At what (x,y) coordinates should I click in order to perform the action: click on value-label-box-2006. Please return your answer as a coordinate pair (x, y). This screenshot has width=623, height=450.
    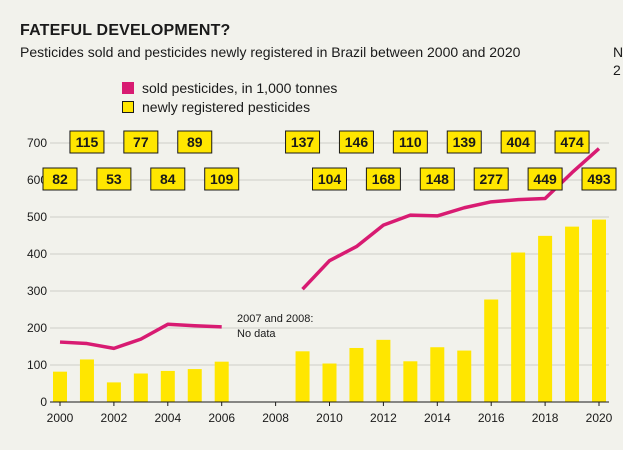
    Looking at the image, I should click on (222, 179).